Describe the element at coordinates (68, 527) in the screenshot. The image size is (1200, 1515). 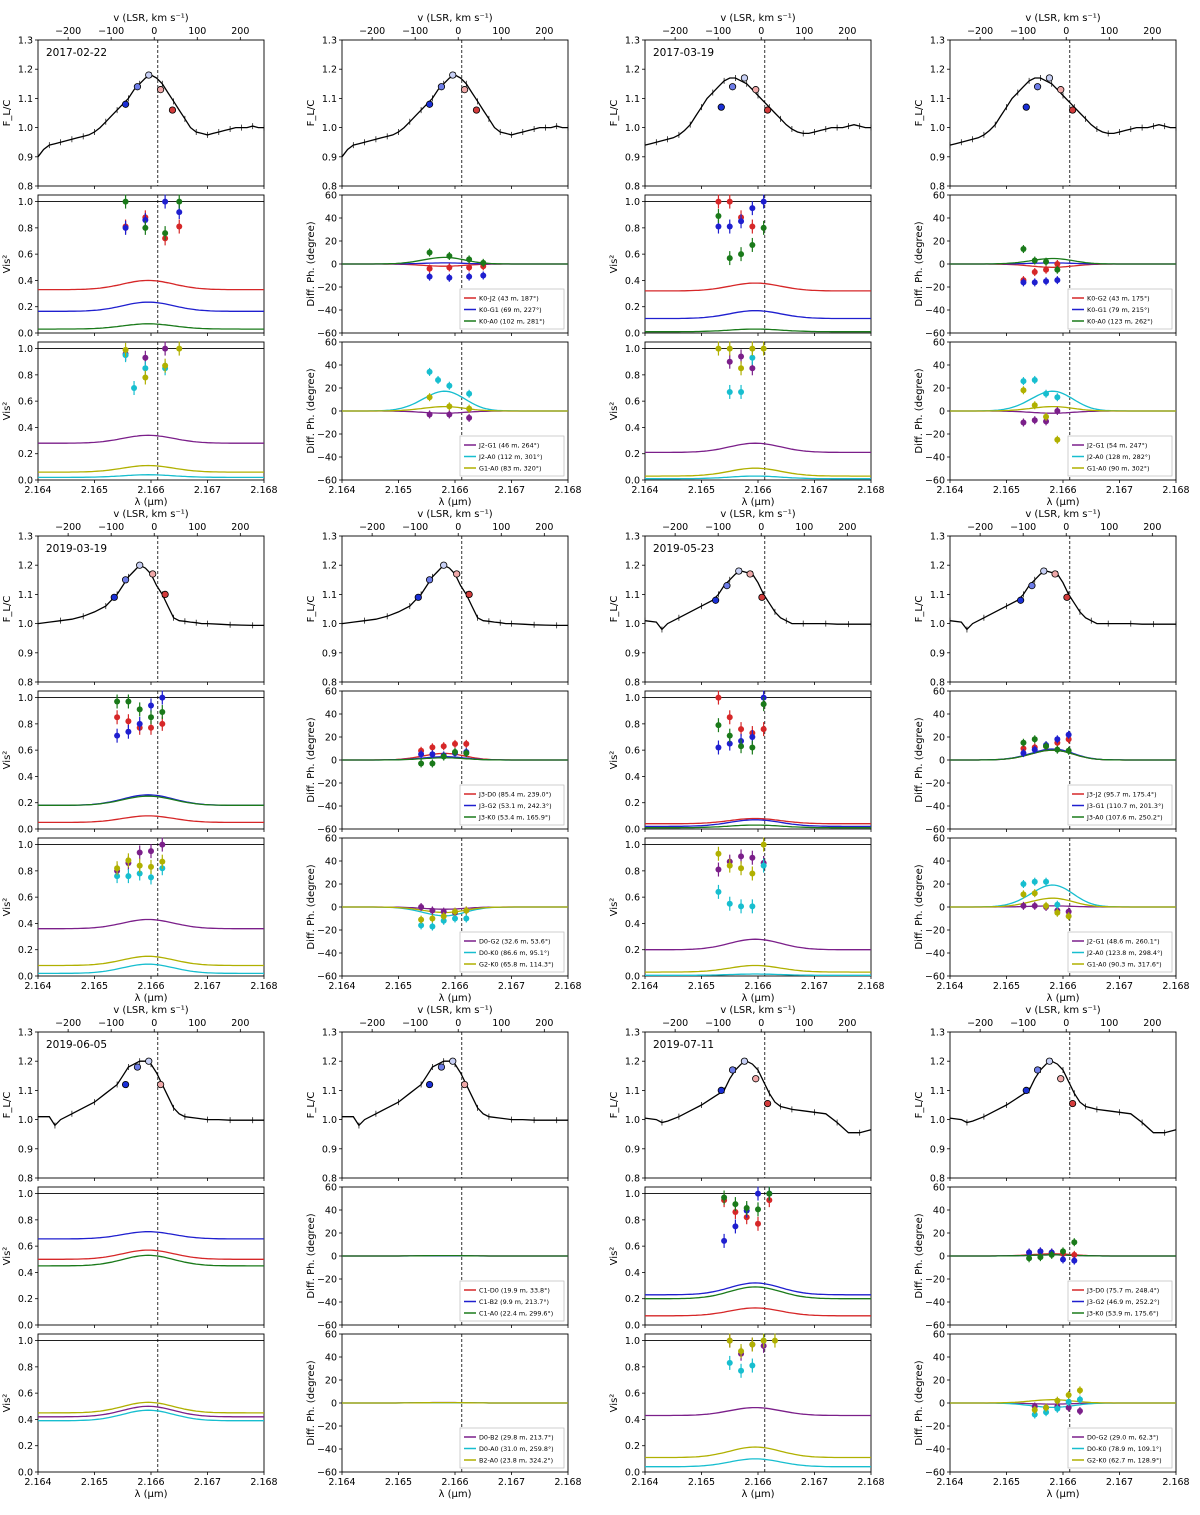
I see `ep2-c0-r0-vtick-label: −200` at that location.